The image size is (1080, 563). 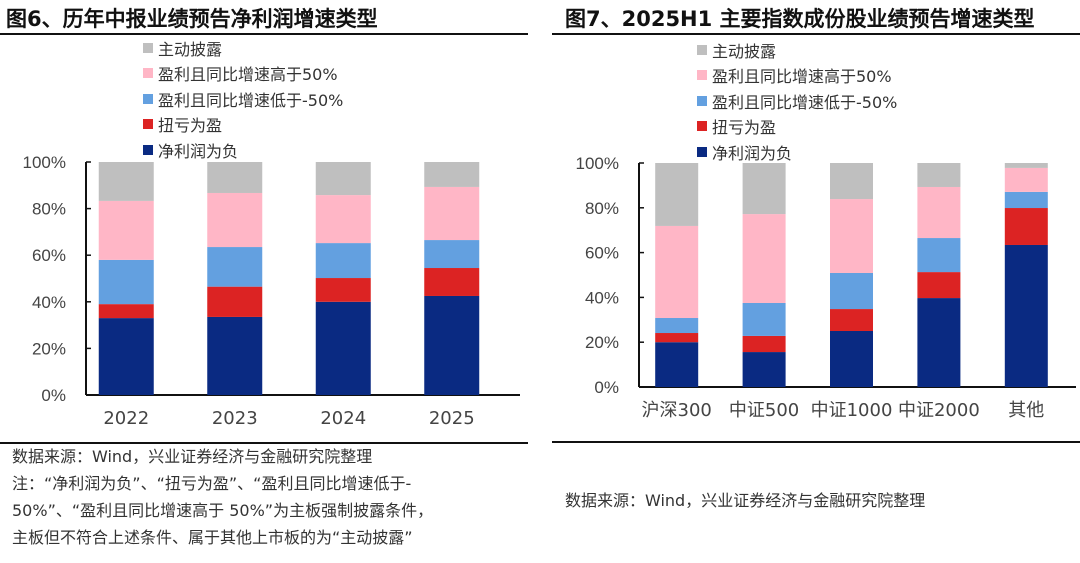 I want to click on chart1-note-line: 注：“净利润为负”、“扭亏为盈”、“盈利且同比增速低于-, so click(x=212, y=483).